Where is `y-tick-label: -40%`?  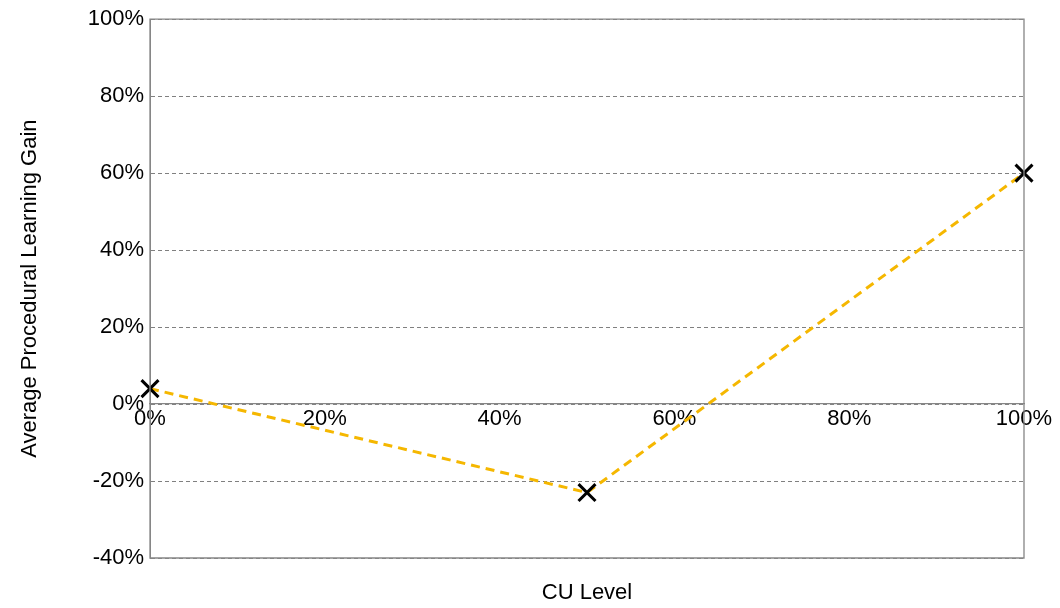
y-tick-label: -40% is located at coordinates (118, 557).